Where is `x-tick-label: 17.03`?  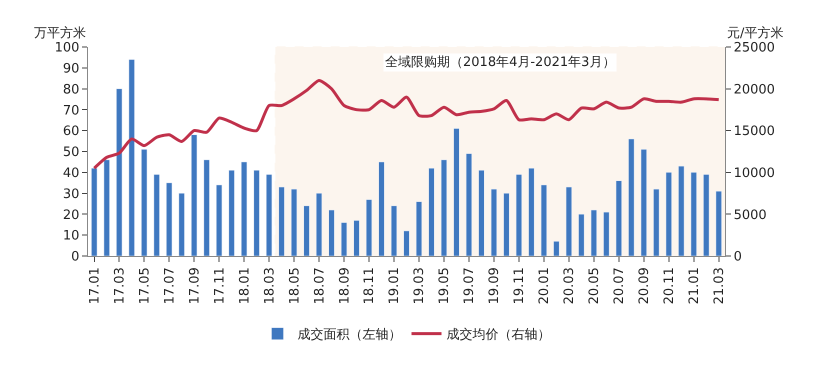
x-tick-label: 17.03 is located at coordinates (120, 285).